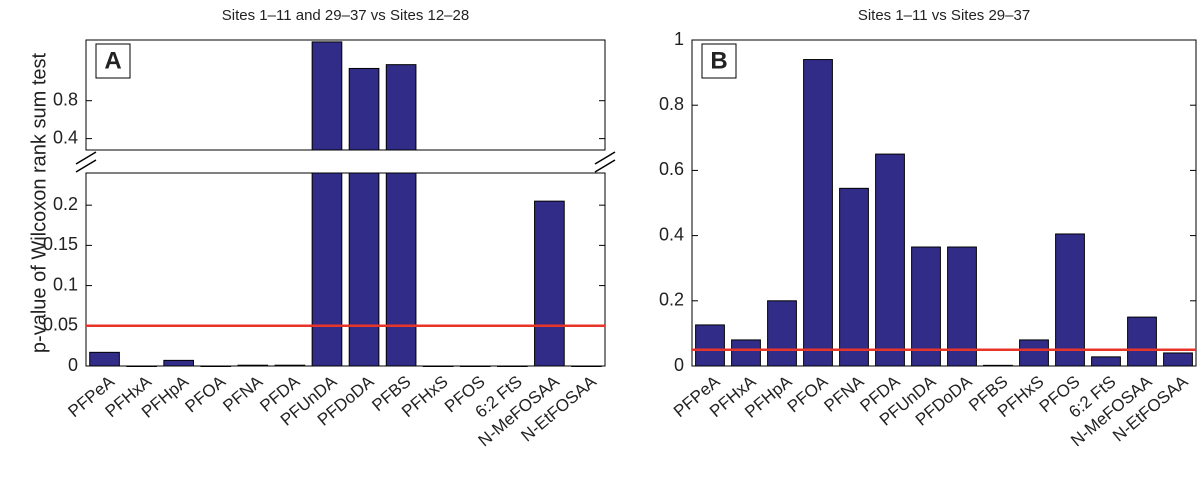 This screenshot has width=1200, height=498. I want to click on y-axis-label: p-value of Wilcoxon rank sum test, so click(39, 203).